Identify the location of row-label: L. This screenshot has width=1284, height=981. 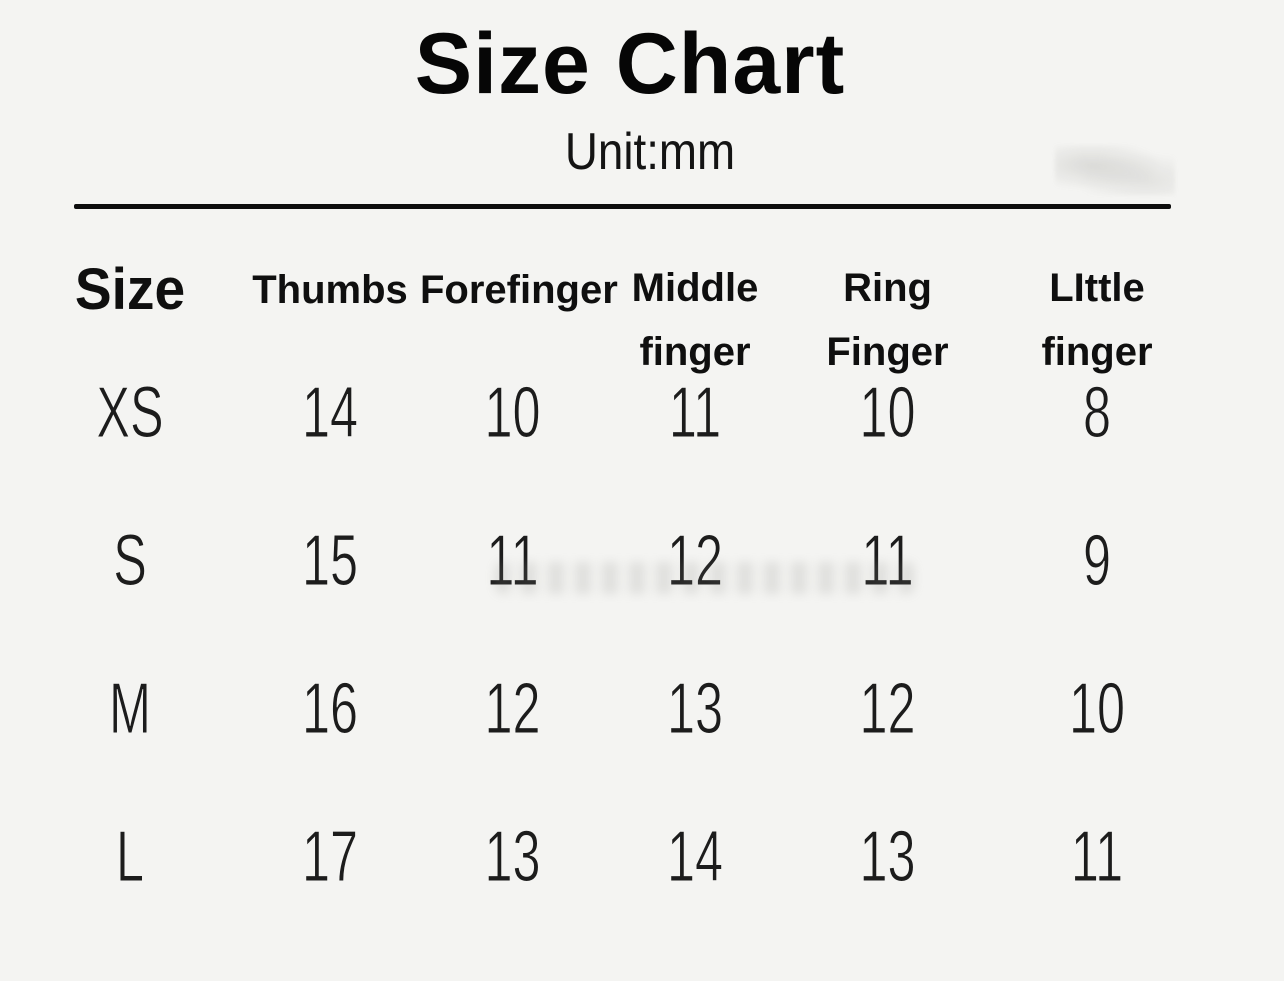
(130, 857).